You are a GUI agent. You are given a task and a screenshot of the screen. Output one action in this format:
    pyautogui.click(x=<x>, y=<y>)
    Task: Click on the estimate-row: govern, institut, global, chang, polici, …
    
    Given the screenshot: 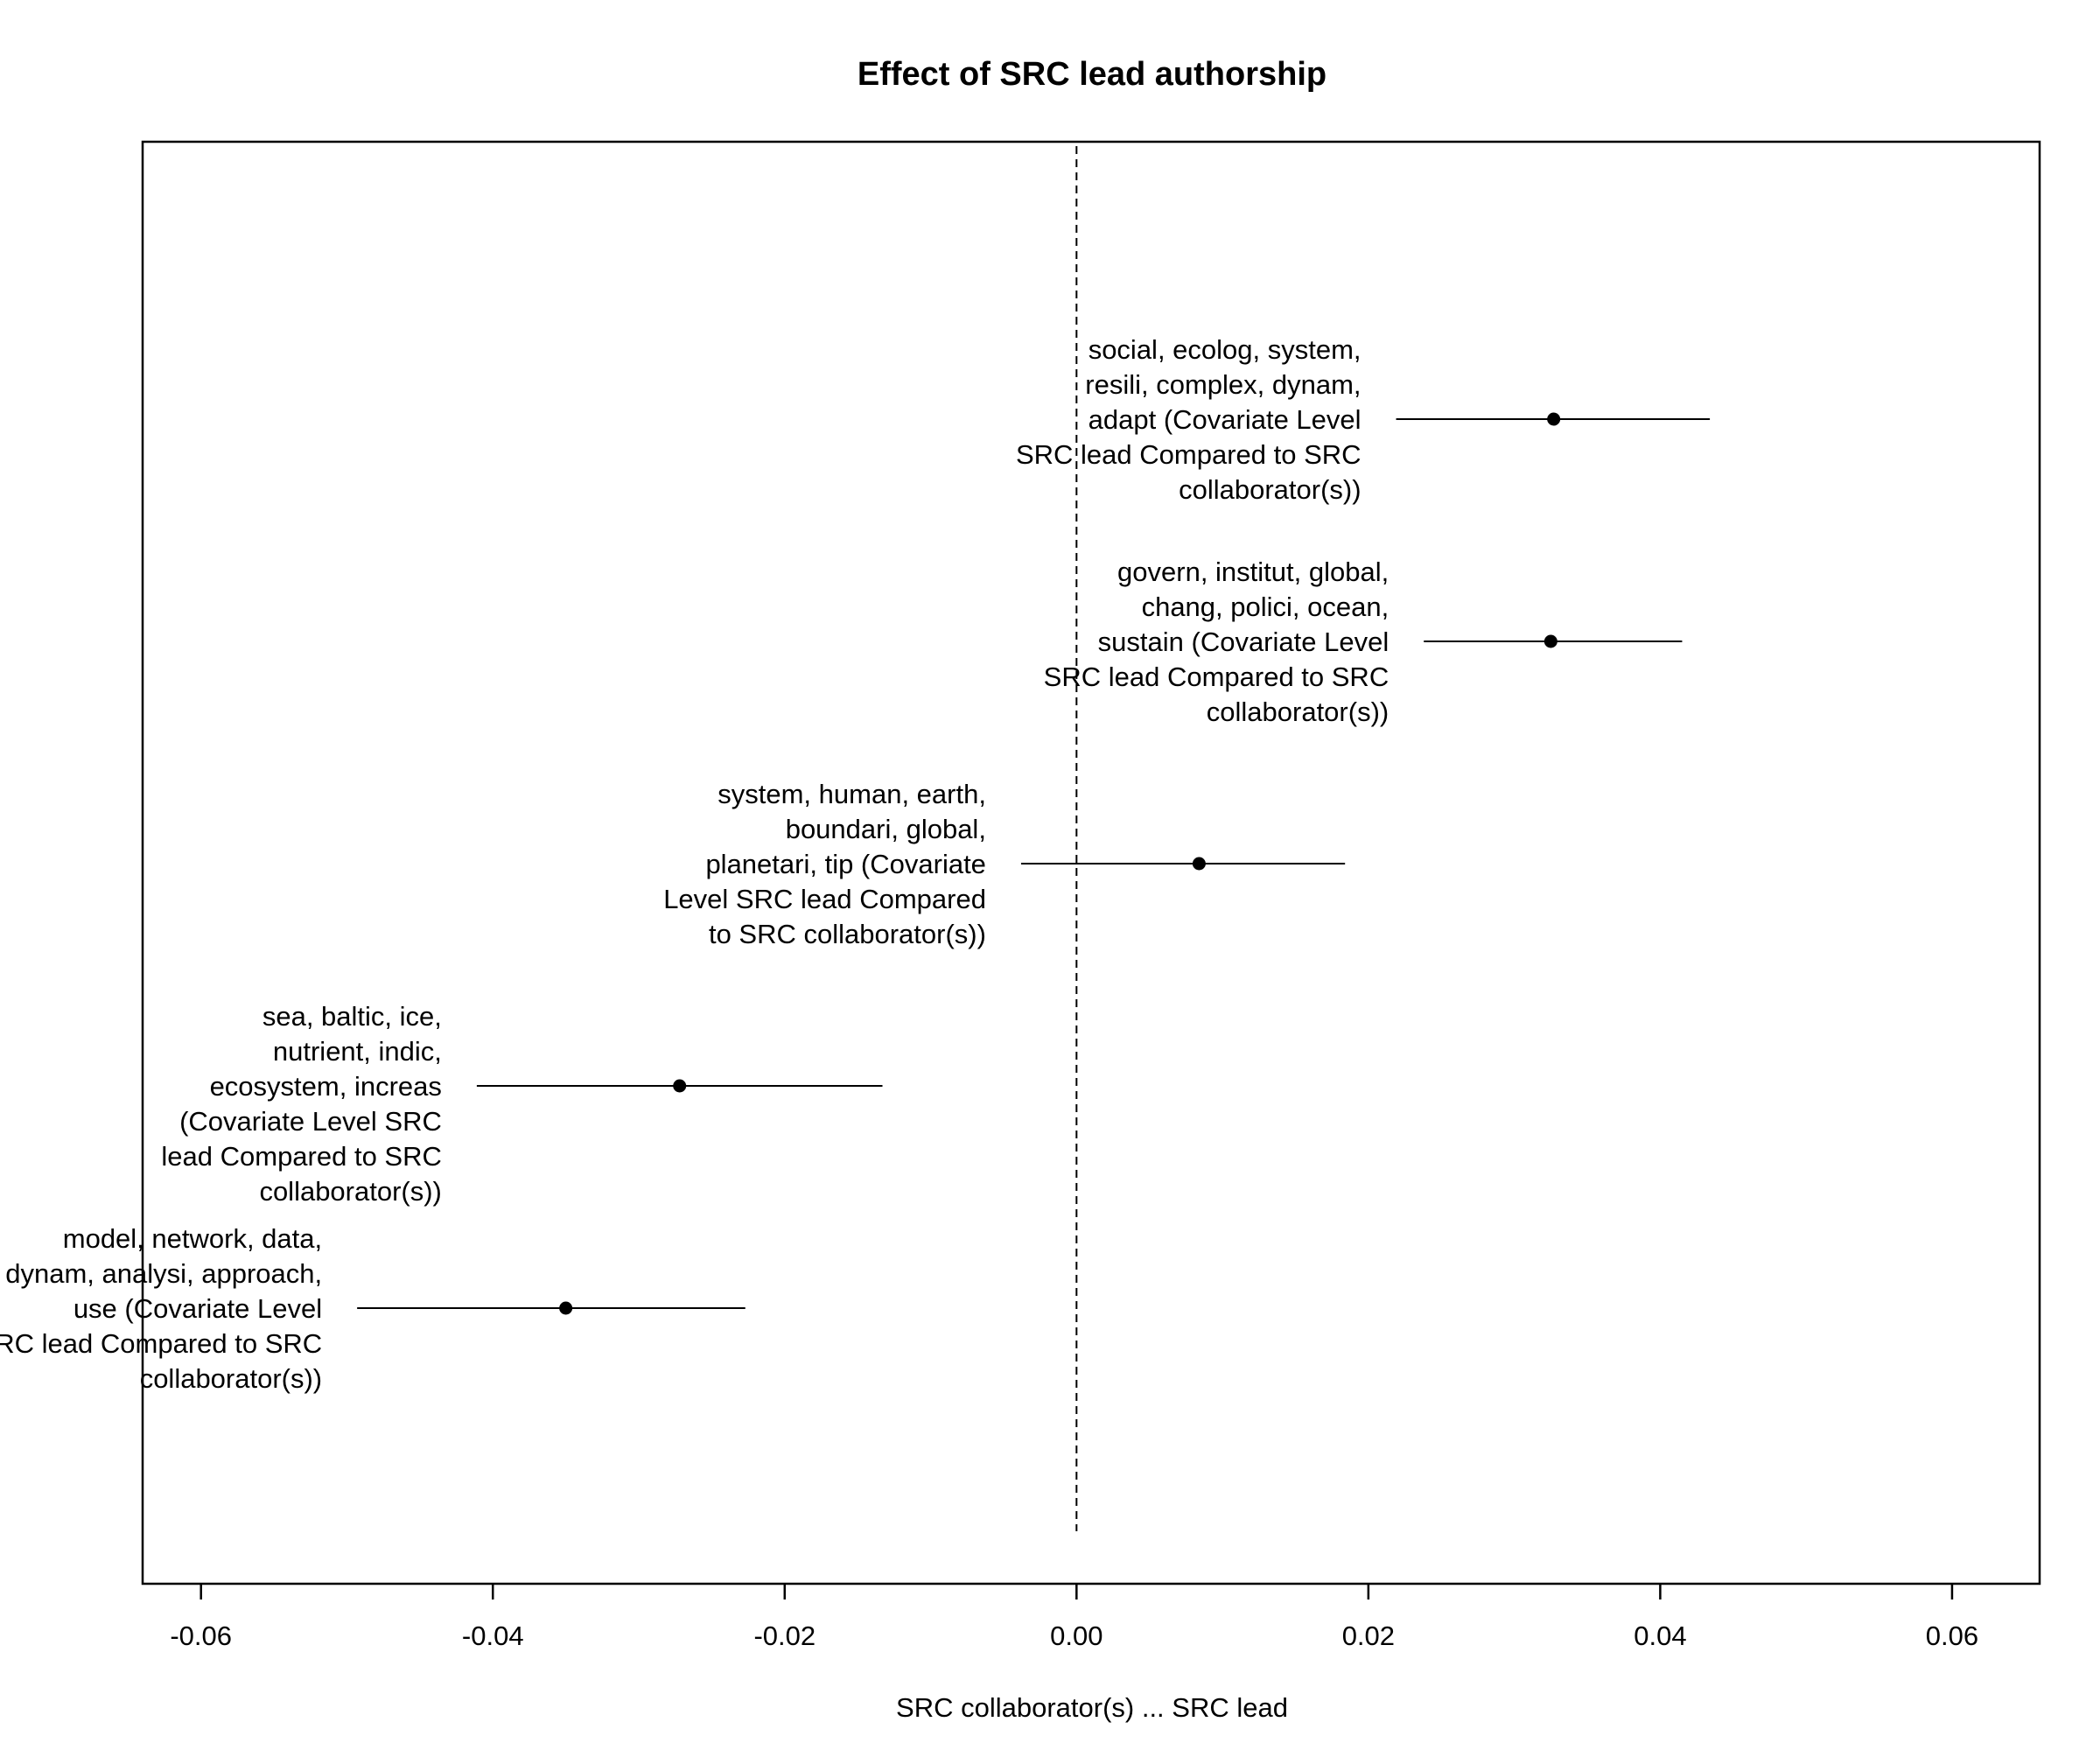 What is the action you would take?
    pyautogui.click(x=1363, y=641)
    